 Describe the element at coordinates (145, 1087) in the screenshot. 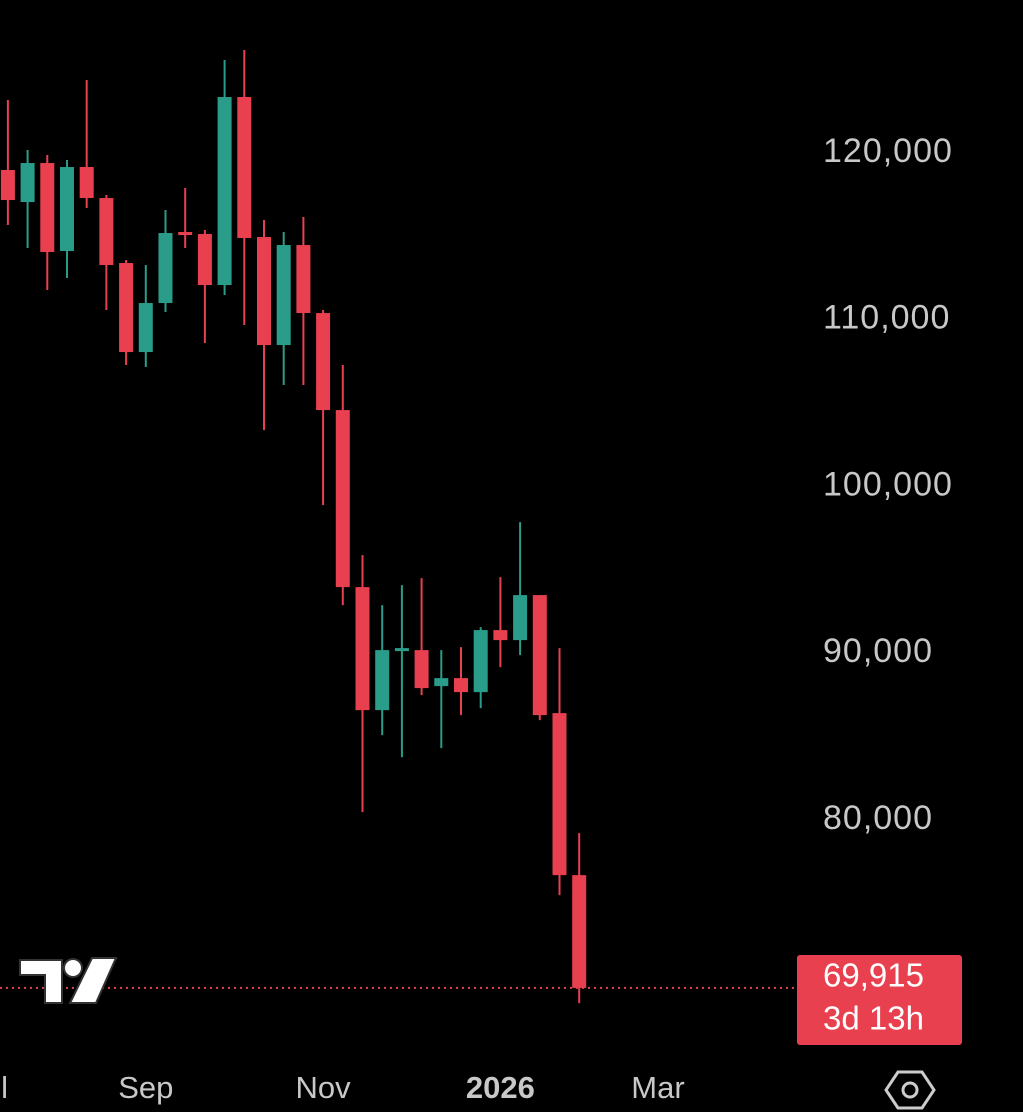

I see `x-tick-label: Sep` at that location.